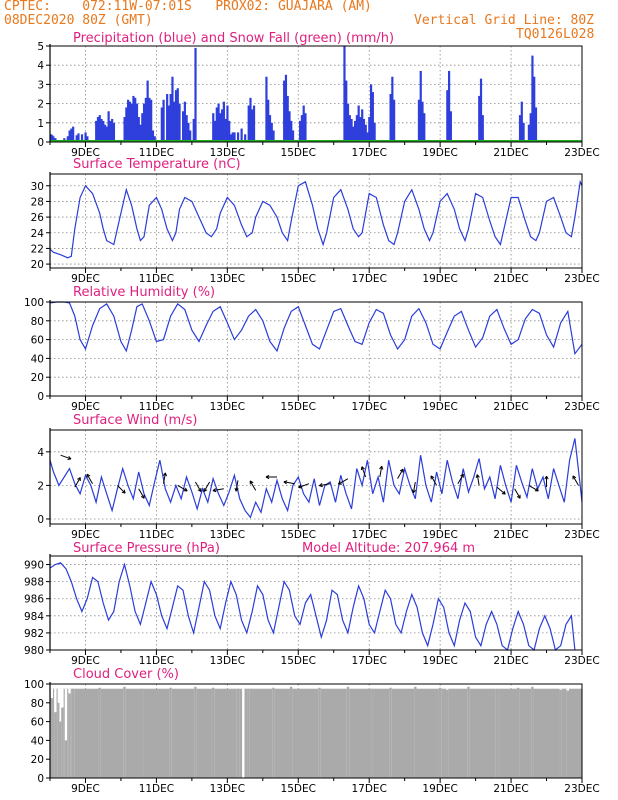 This screenshot has height=800, width=618. Describe the element at coordinates (37, 704) in the screenshot. I see `y-tick-label: 80` at that location.